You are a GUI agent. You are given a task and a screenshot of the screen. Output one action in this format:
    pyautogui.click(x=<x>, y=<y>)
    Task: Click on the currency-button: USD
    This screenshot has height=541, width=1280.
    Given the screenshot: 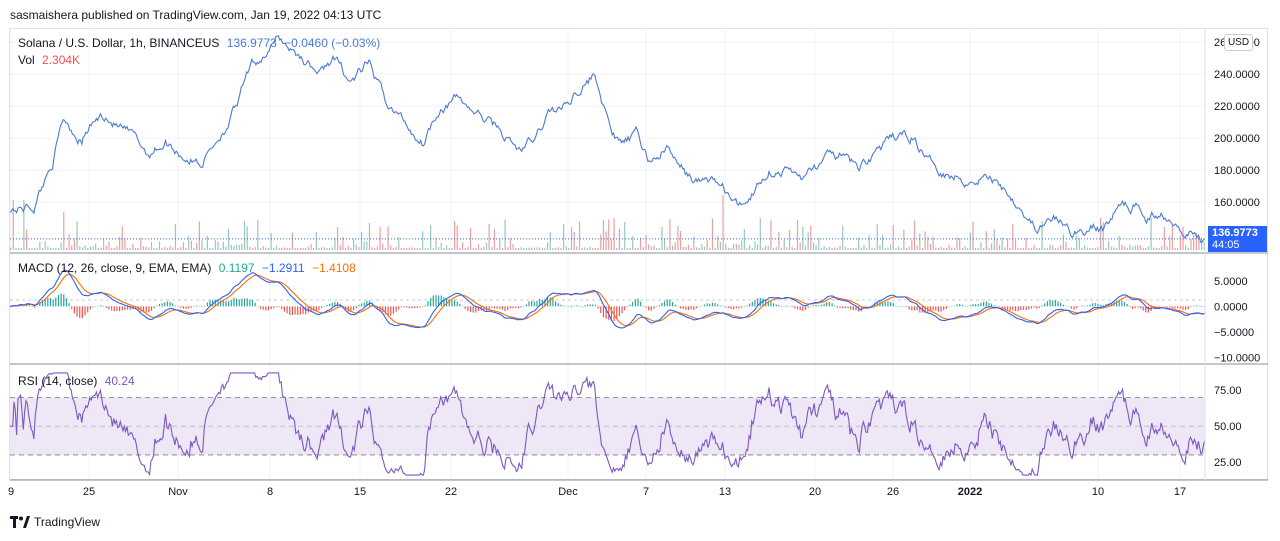 What is the action you would take?
    pyautogui.click(x=1238, y=42)
    